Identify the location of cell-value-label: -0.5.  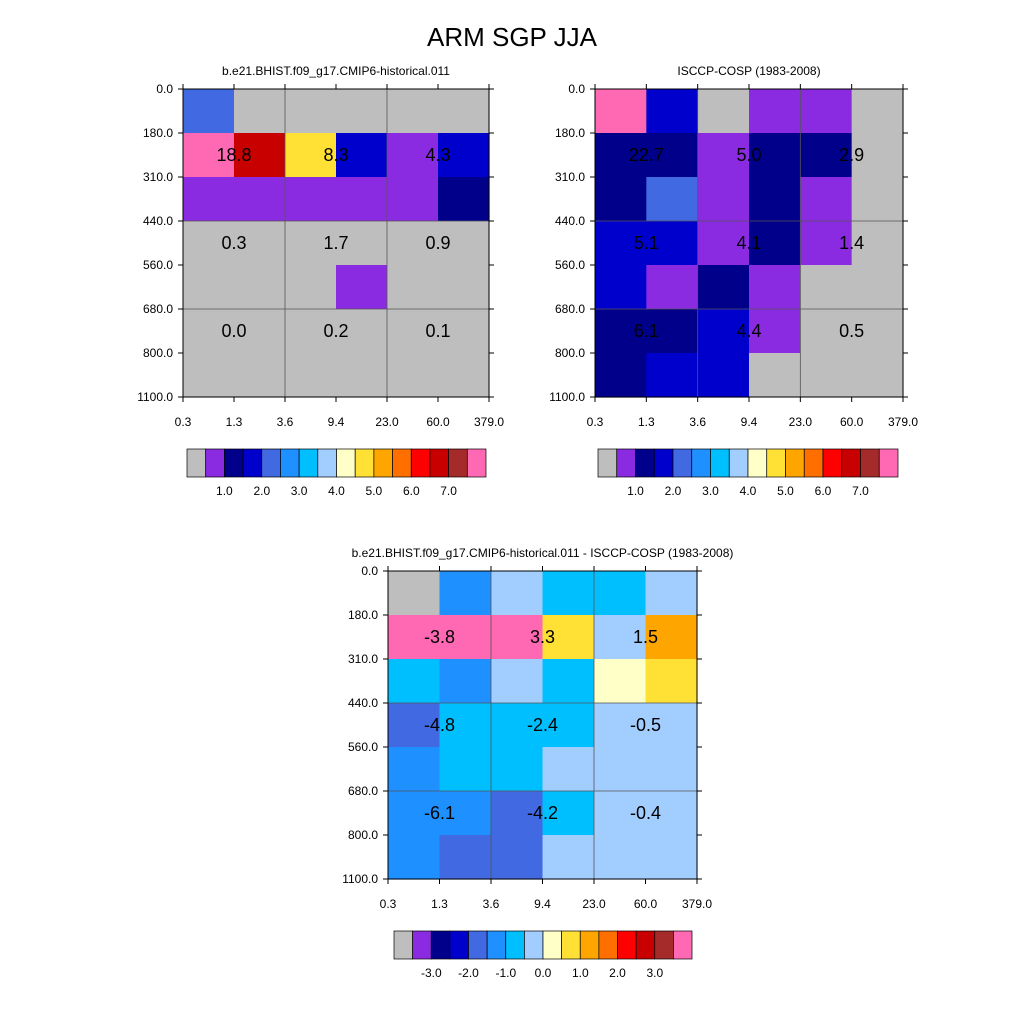
(645, 725).